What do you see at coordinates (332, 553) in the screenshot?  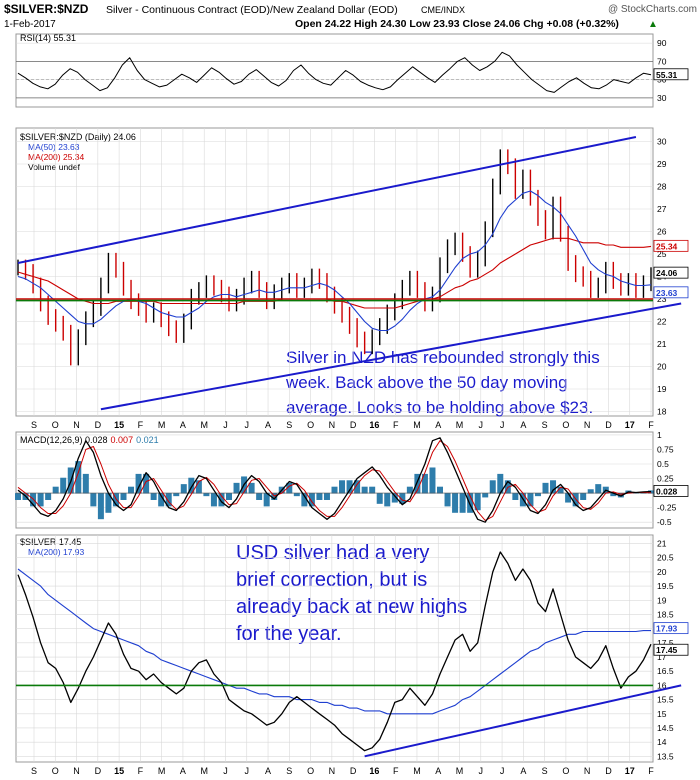 I see `usd-annotation-line: USD silver had a very` at bounding box center [332, 553].